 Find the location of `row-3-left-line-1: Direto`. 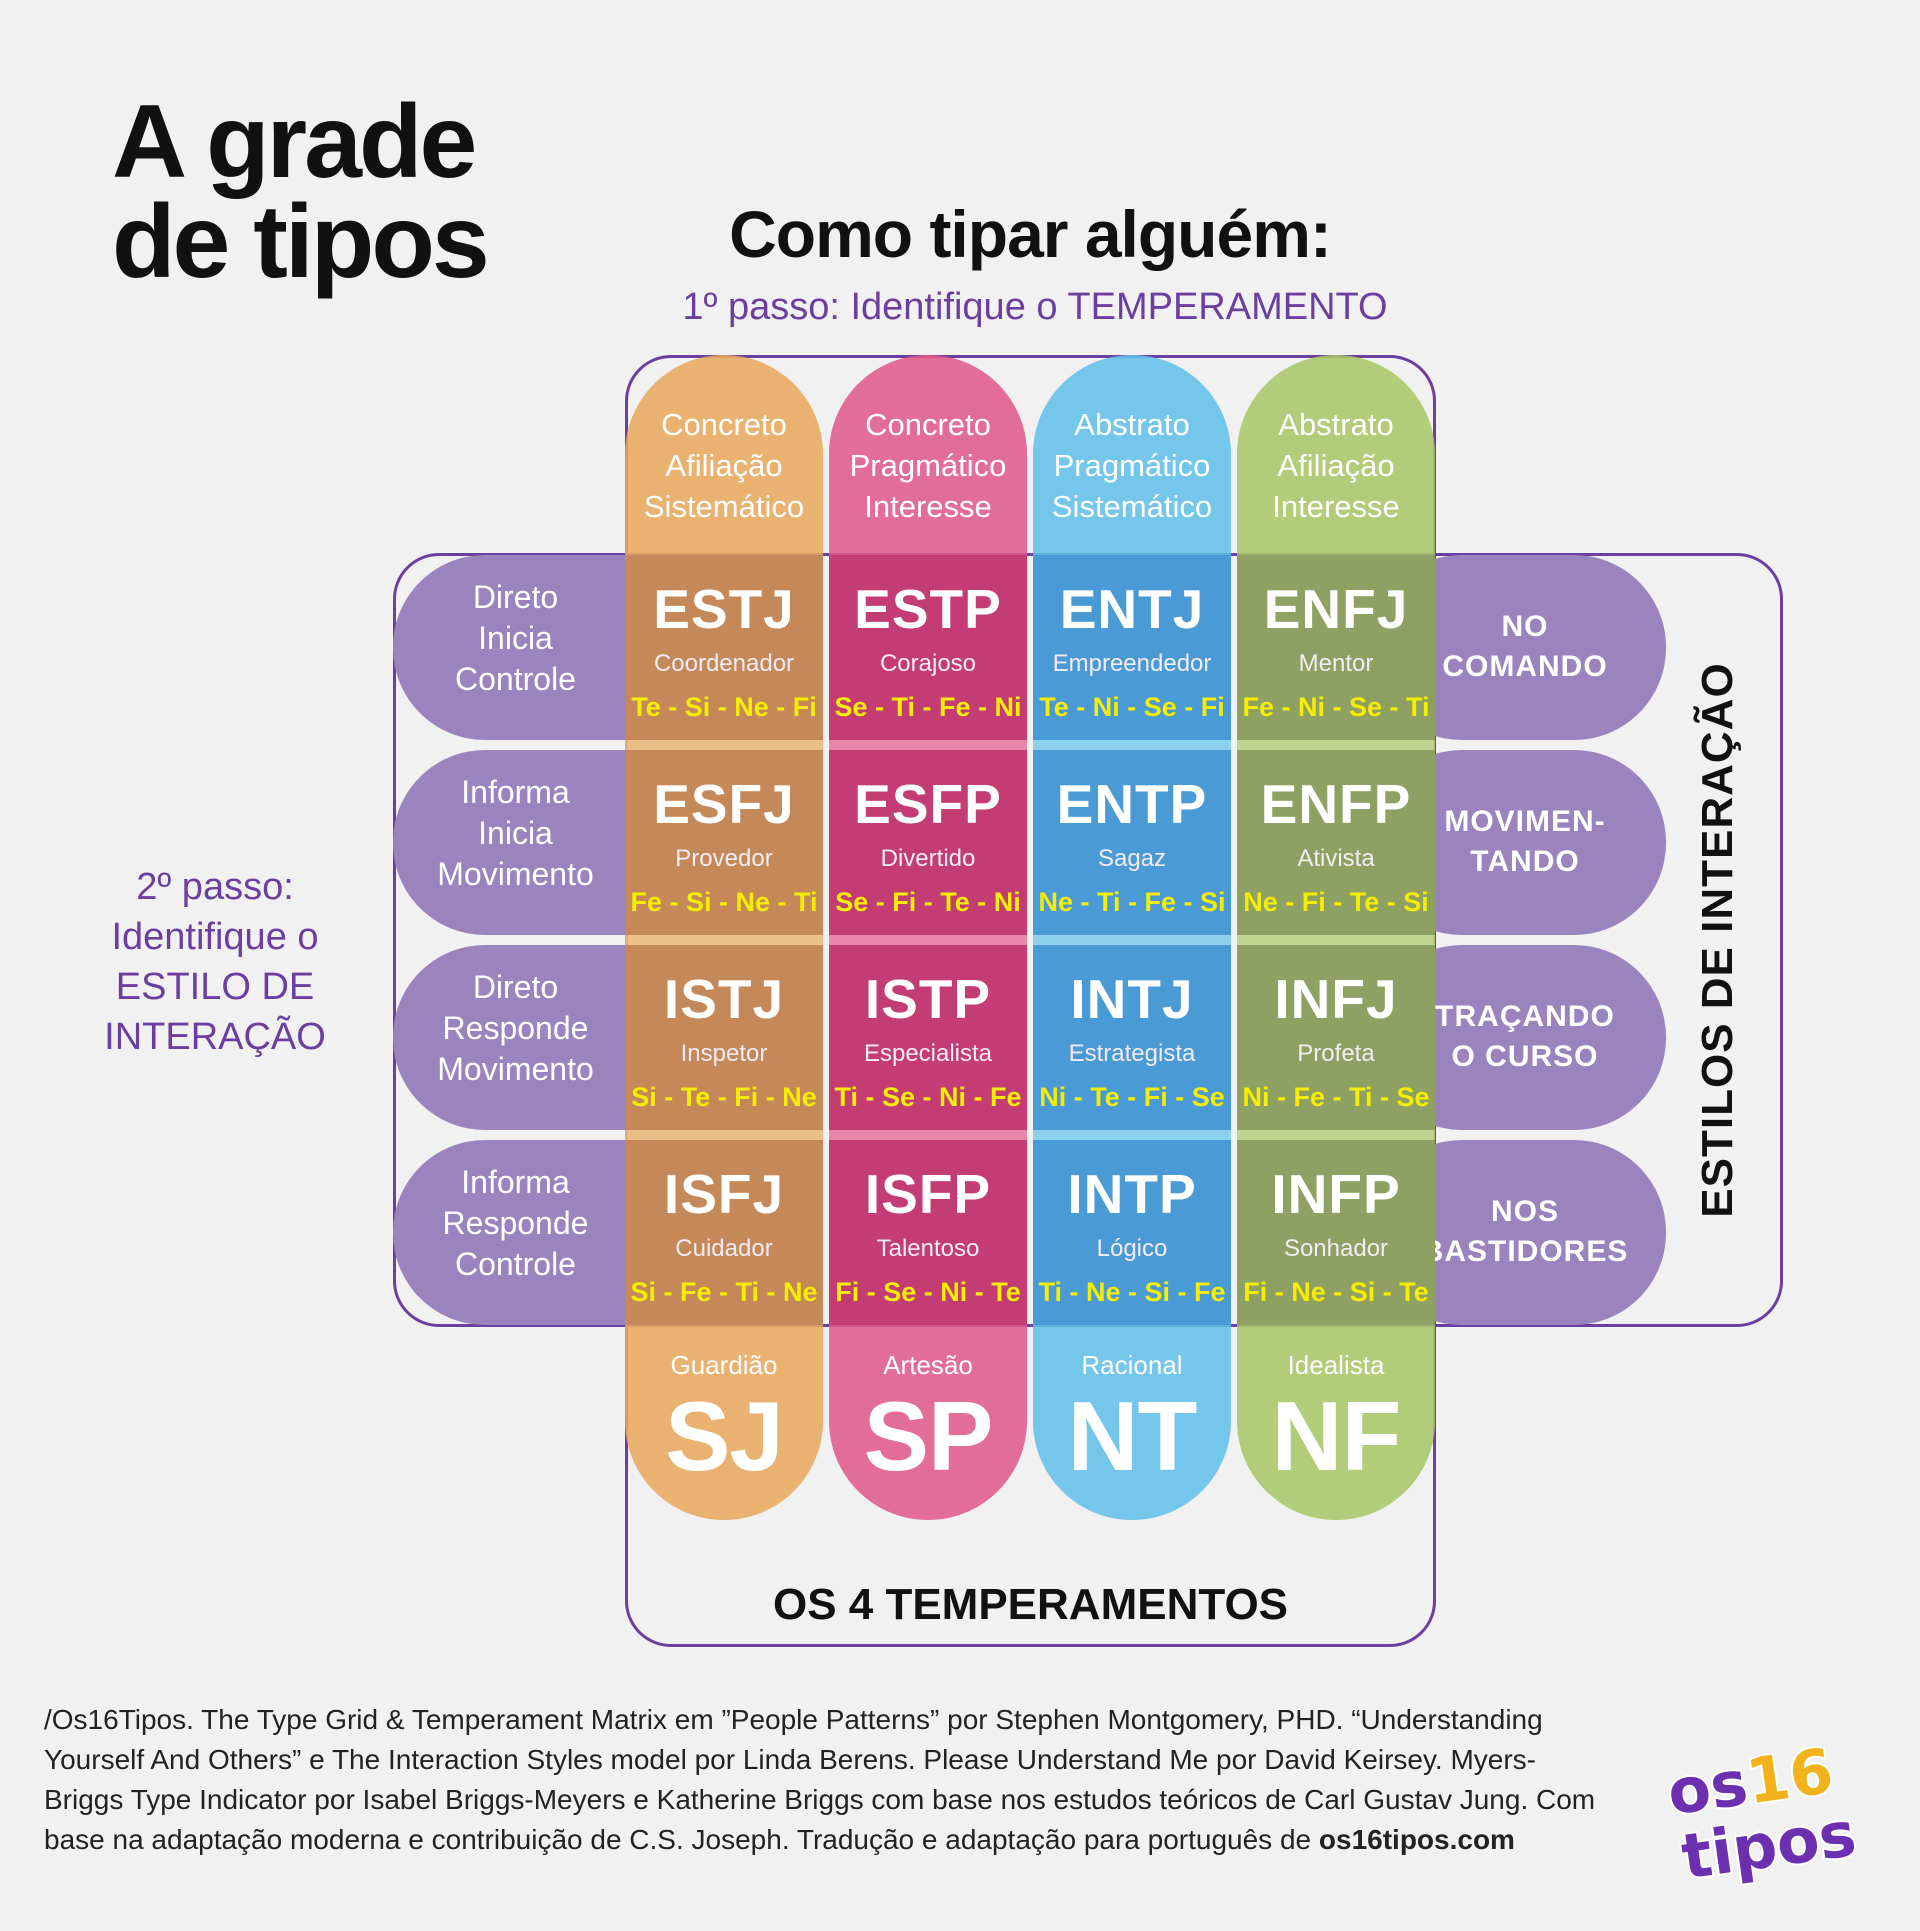

row-3-left-line-1: Direto is located at coordinates (515, 987).